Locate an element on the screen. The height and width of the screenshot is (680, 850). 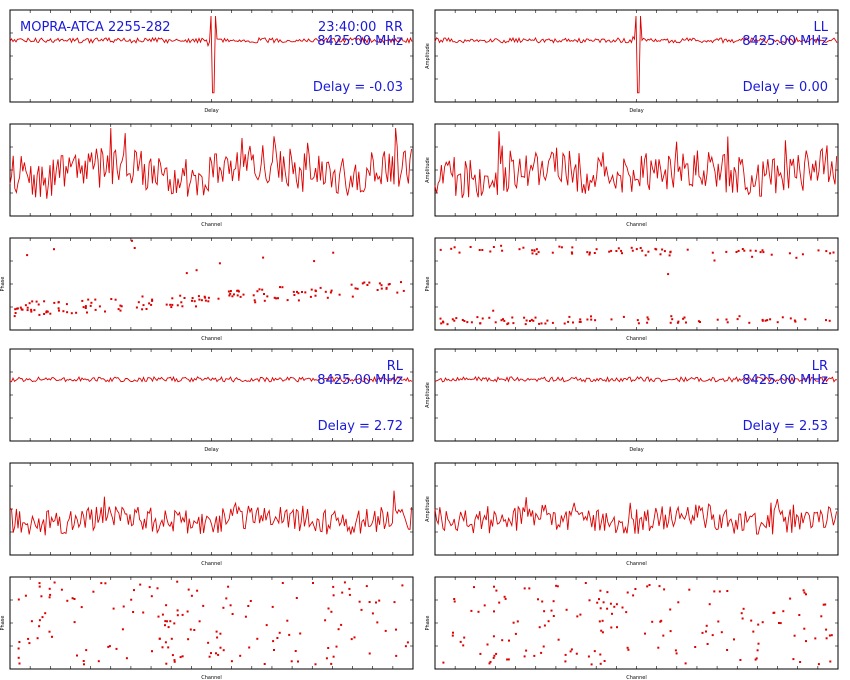
polarization-label: LR is located at coordinates (820, 366).